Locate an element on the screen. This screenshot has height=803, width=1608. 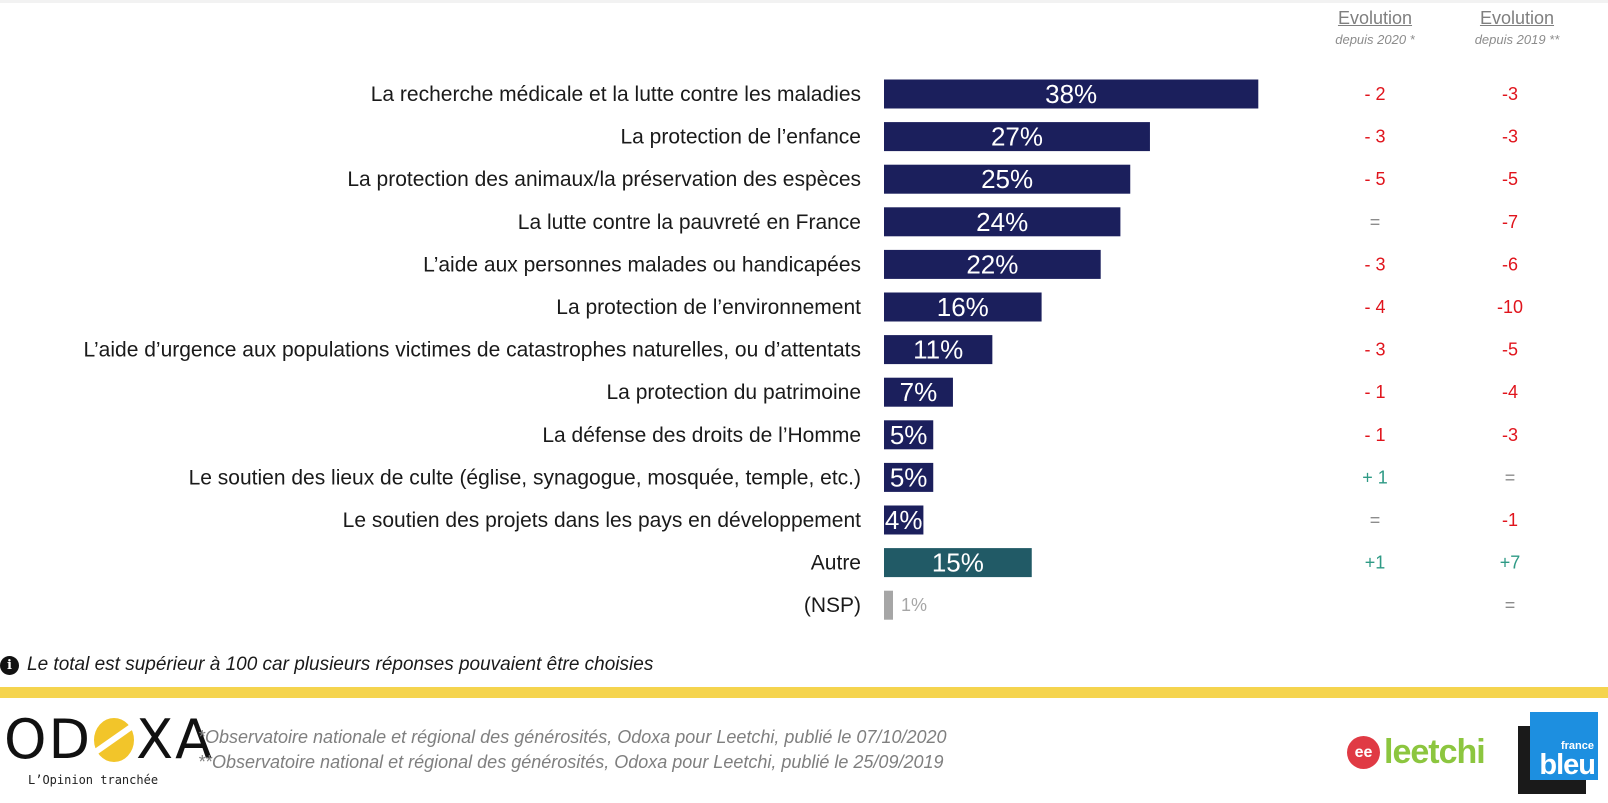
leetchi-mark-icon: ee is located at coordinates (1363, 752).